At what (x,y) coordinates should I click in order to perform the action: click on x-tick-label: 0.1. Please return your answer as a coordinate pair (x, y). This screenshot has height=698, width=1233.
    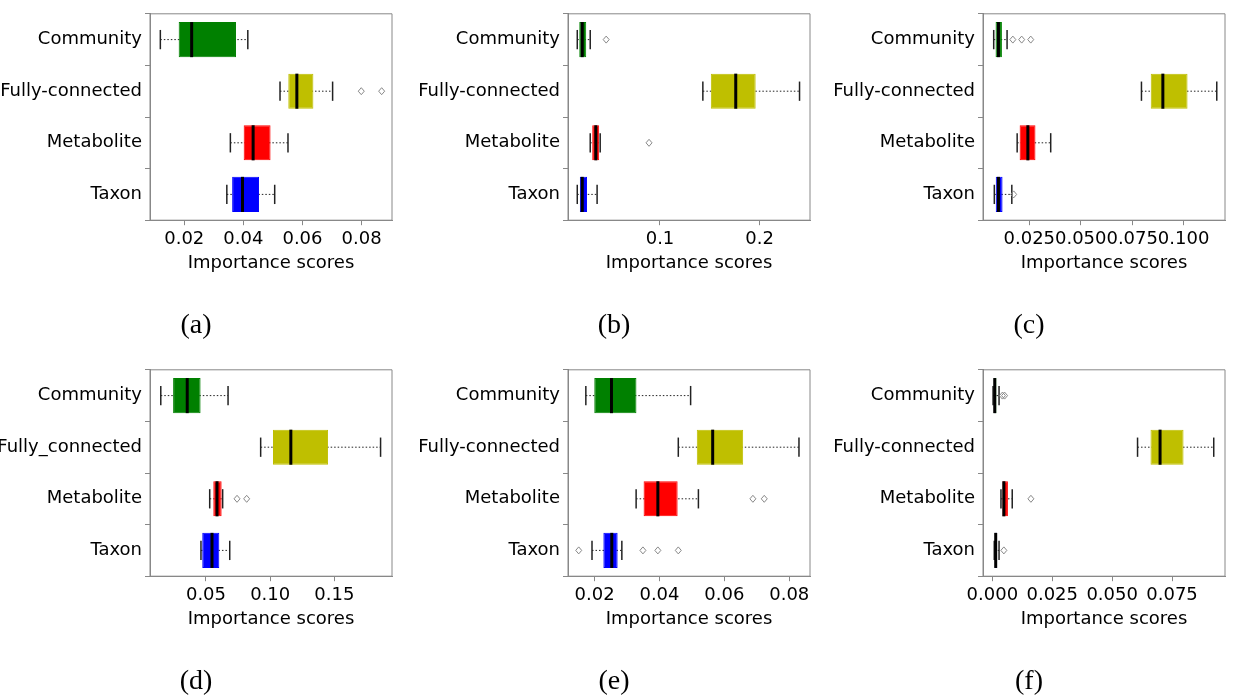
    Looking at the image, I should click on (660, 237).